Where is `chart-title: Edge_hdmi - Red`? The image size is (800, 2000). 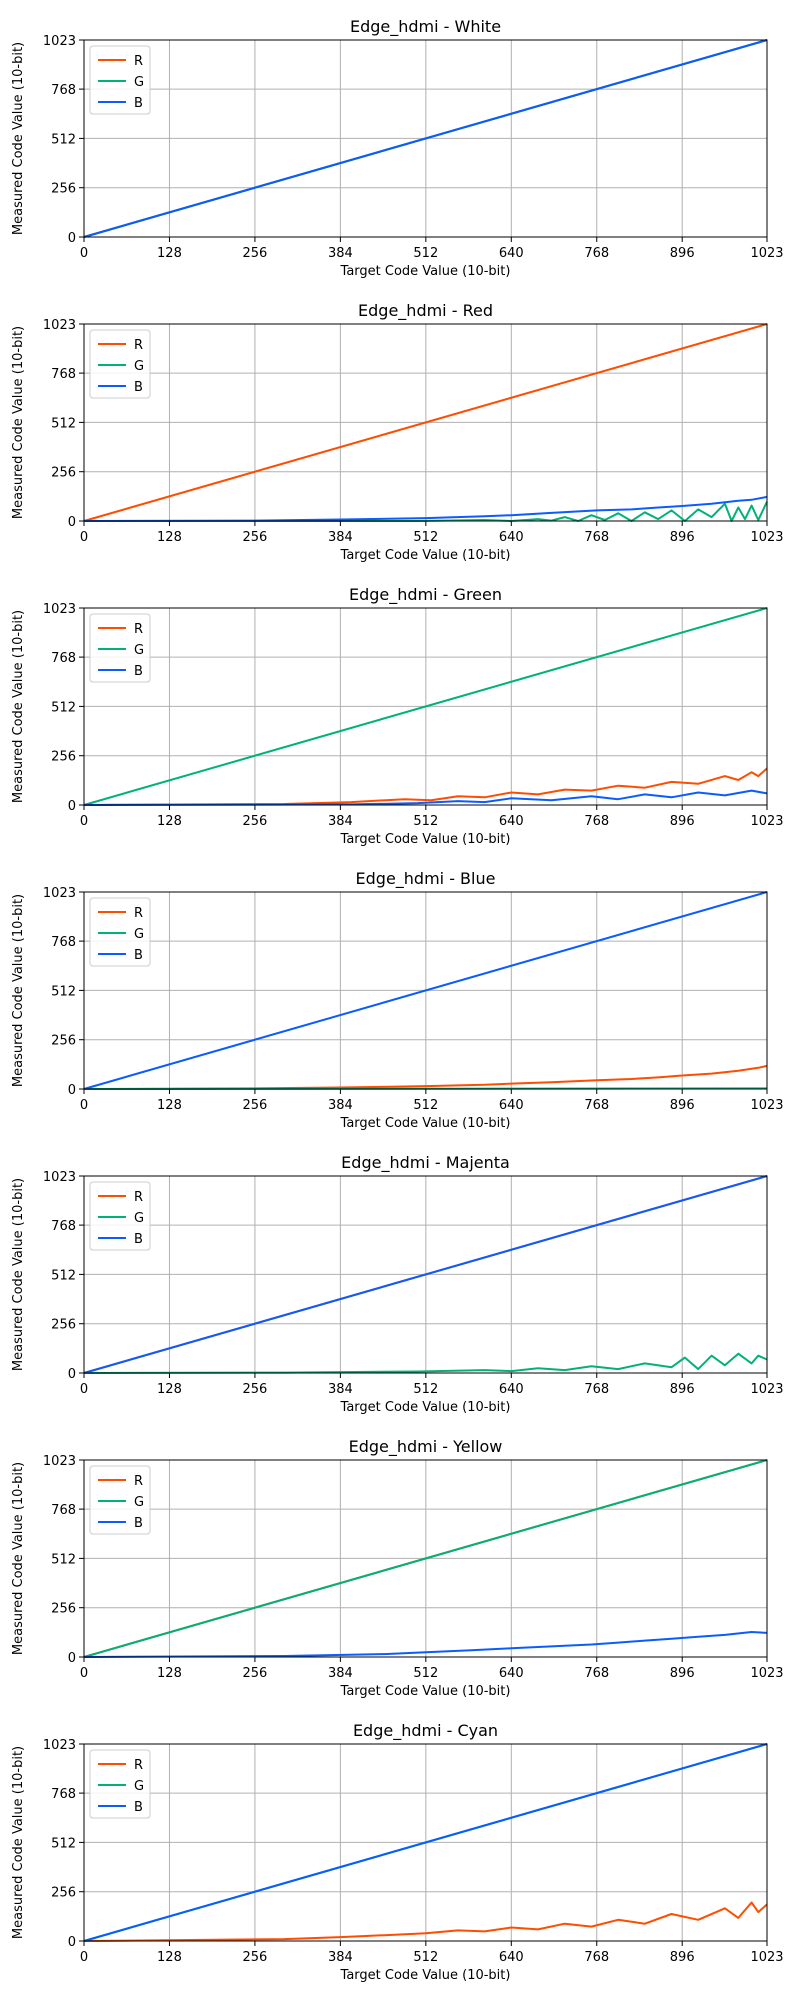
chart-title: Edge_hdmi - Red is located at coordinates (425, 311).